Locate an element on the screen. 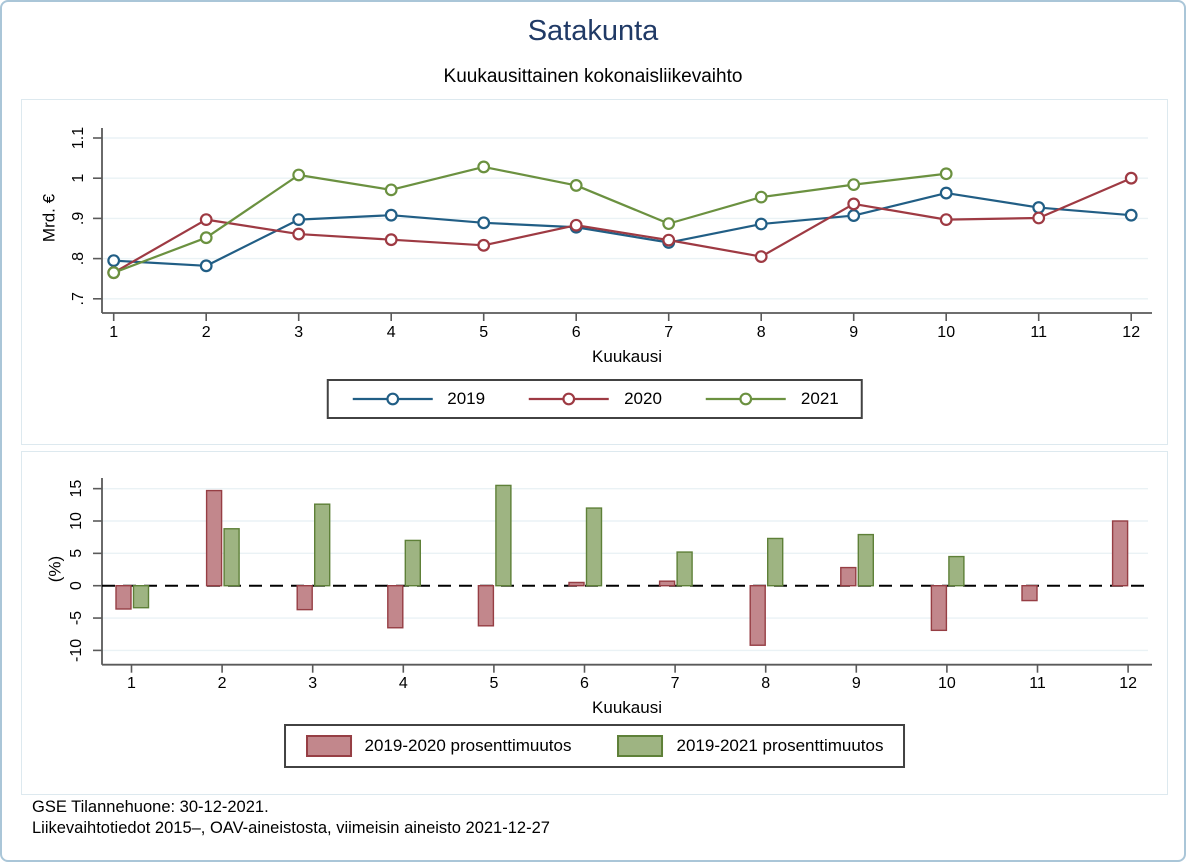  series-2020 is located at coordinates (622, 225).